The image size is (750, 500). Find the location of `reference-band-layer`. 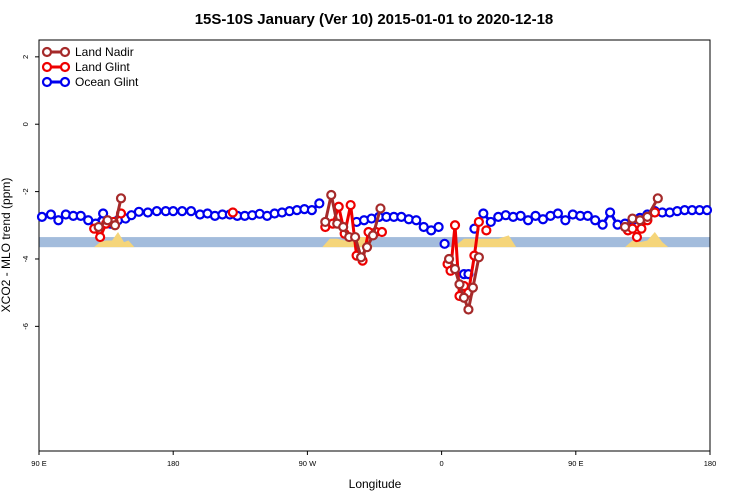

reference-band-layer is located at coordinates (374, 242).